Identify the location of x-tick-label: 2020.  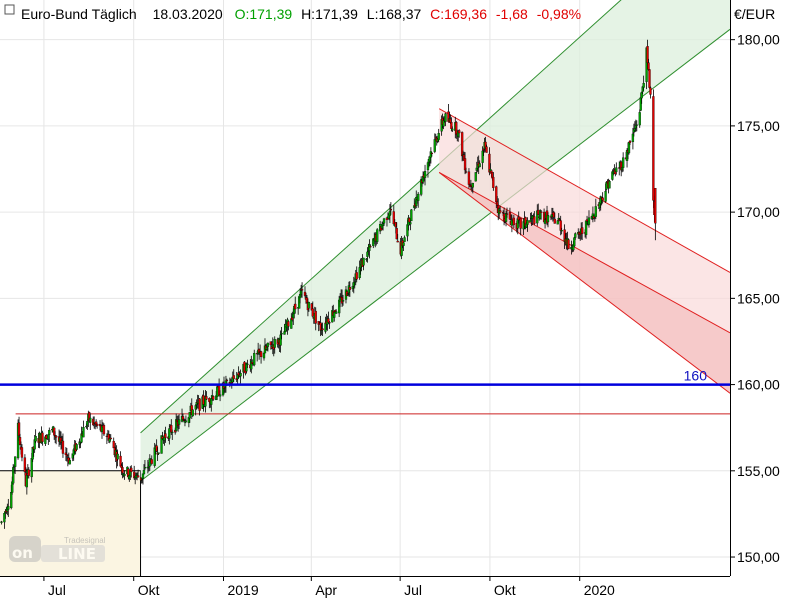
(599, 590).